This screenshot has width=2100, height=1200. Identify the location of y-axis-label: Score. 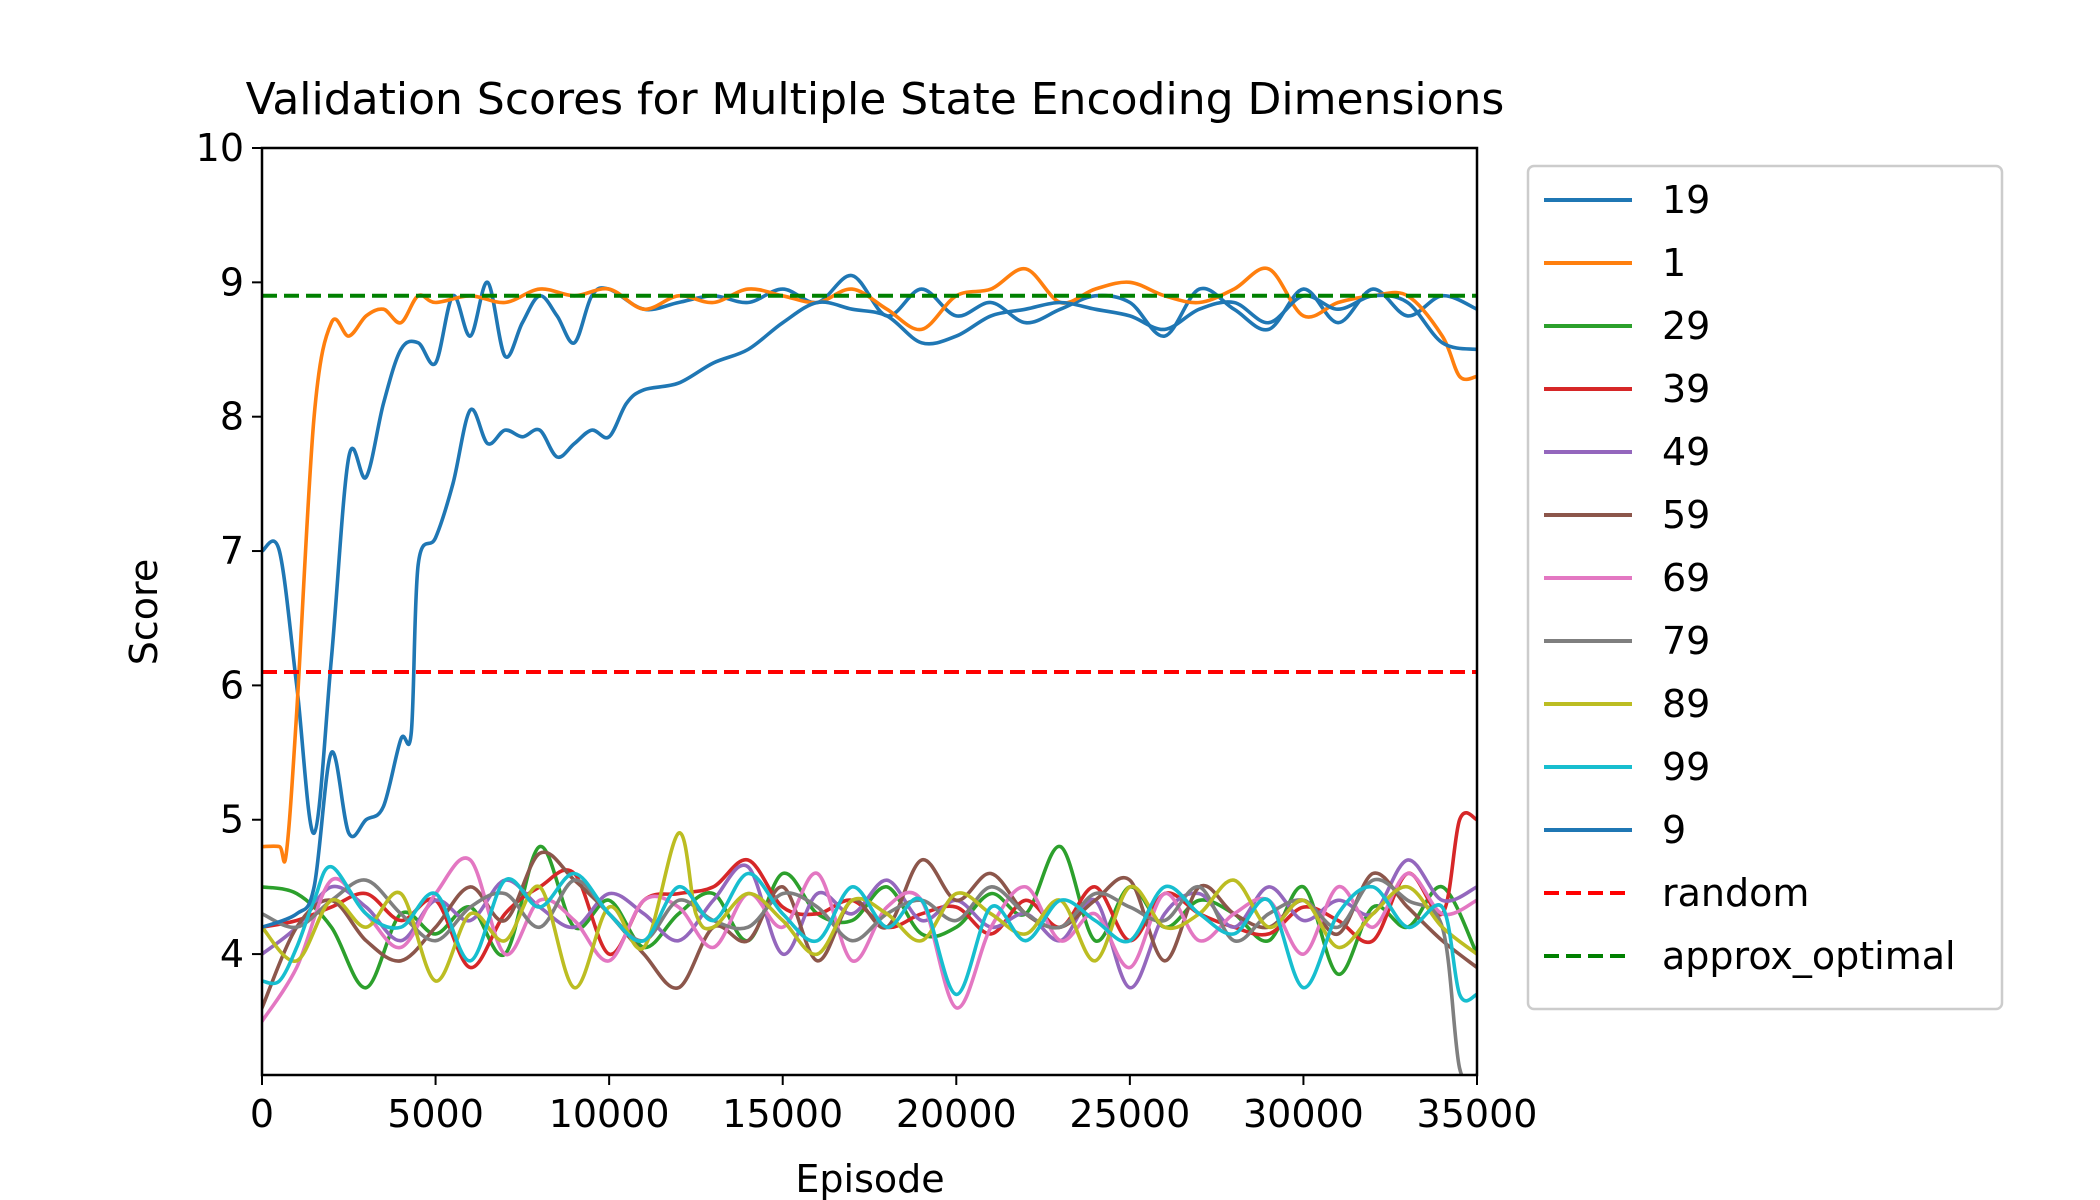
(144, 612).